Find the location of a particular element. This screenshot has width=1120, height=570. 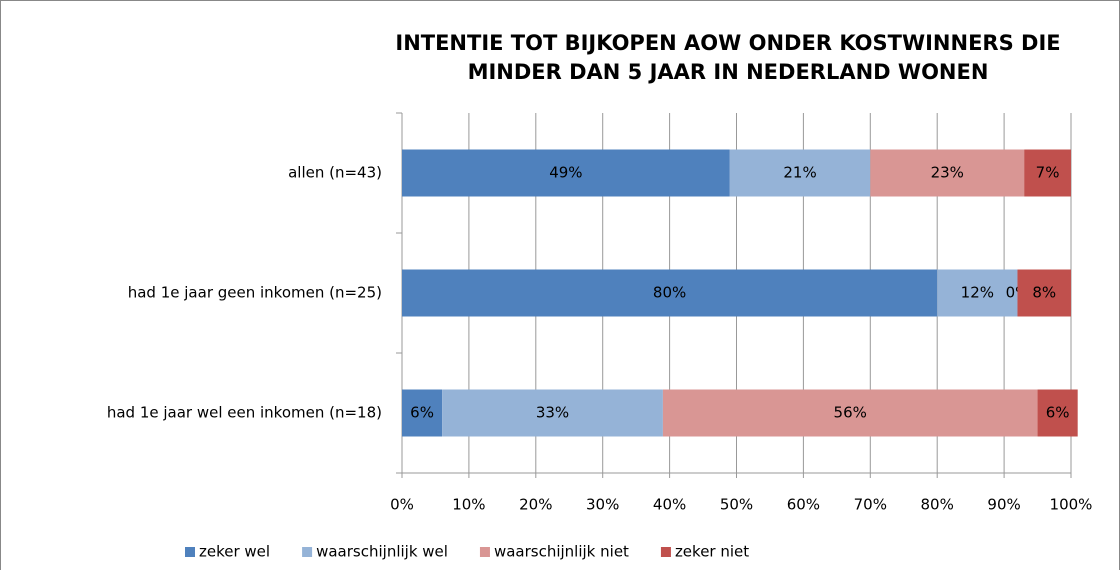

chart-title: MINDER DAN 5 JAAR IN NEDERLAND WONEN is located at coordinates (728, 72).